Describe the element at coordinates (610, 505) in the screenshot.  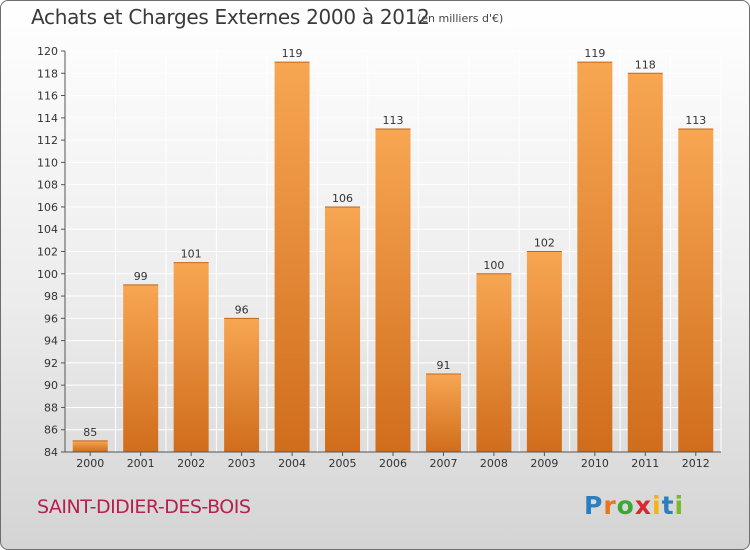
I see `logo-letter: r` at that location.